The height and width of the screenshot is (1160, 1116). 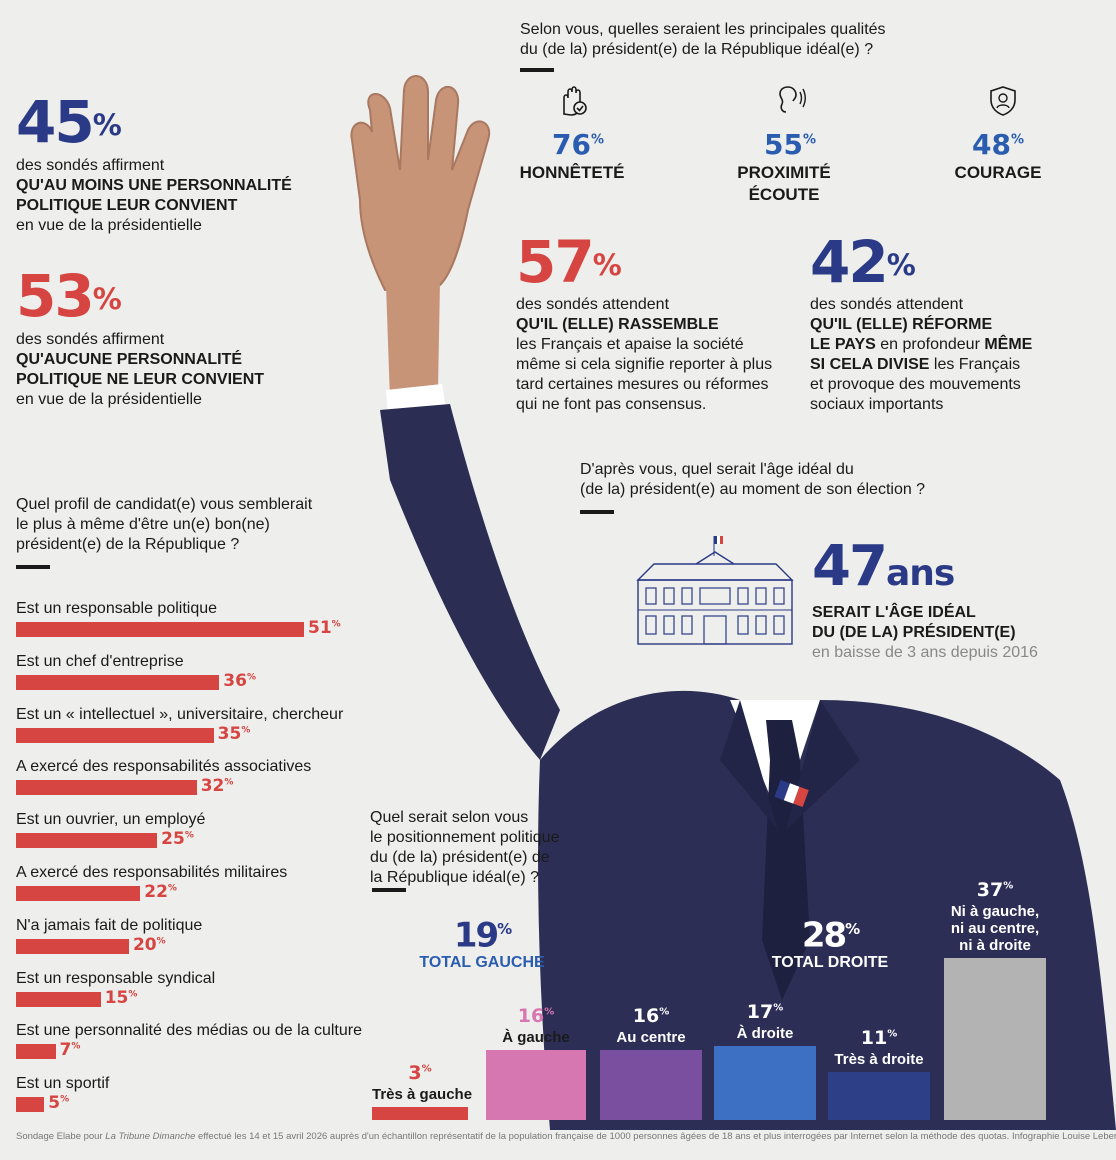 I want to click on position-bar-value: 37%, so click(x=995, y=890).